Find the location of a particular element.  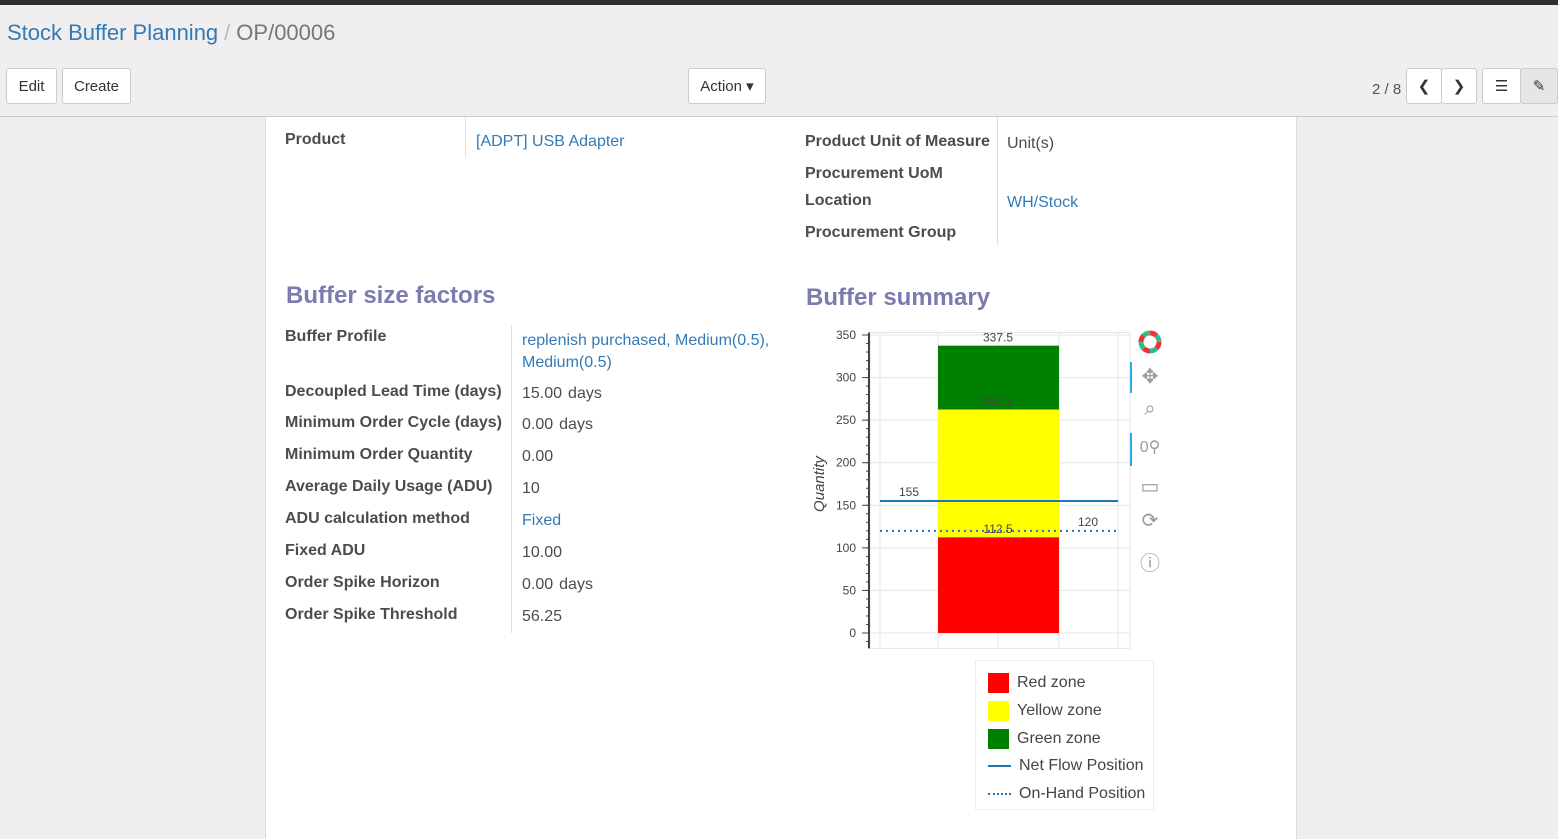

breadcrumb-current: OP/00006 is located at coordinates (286, 32).